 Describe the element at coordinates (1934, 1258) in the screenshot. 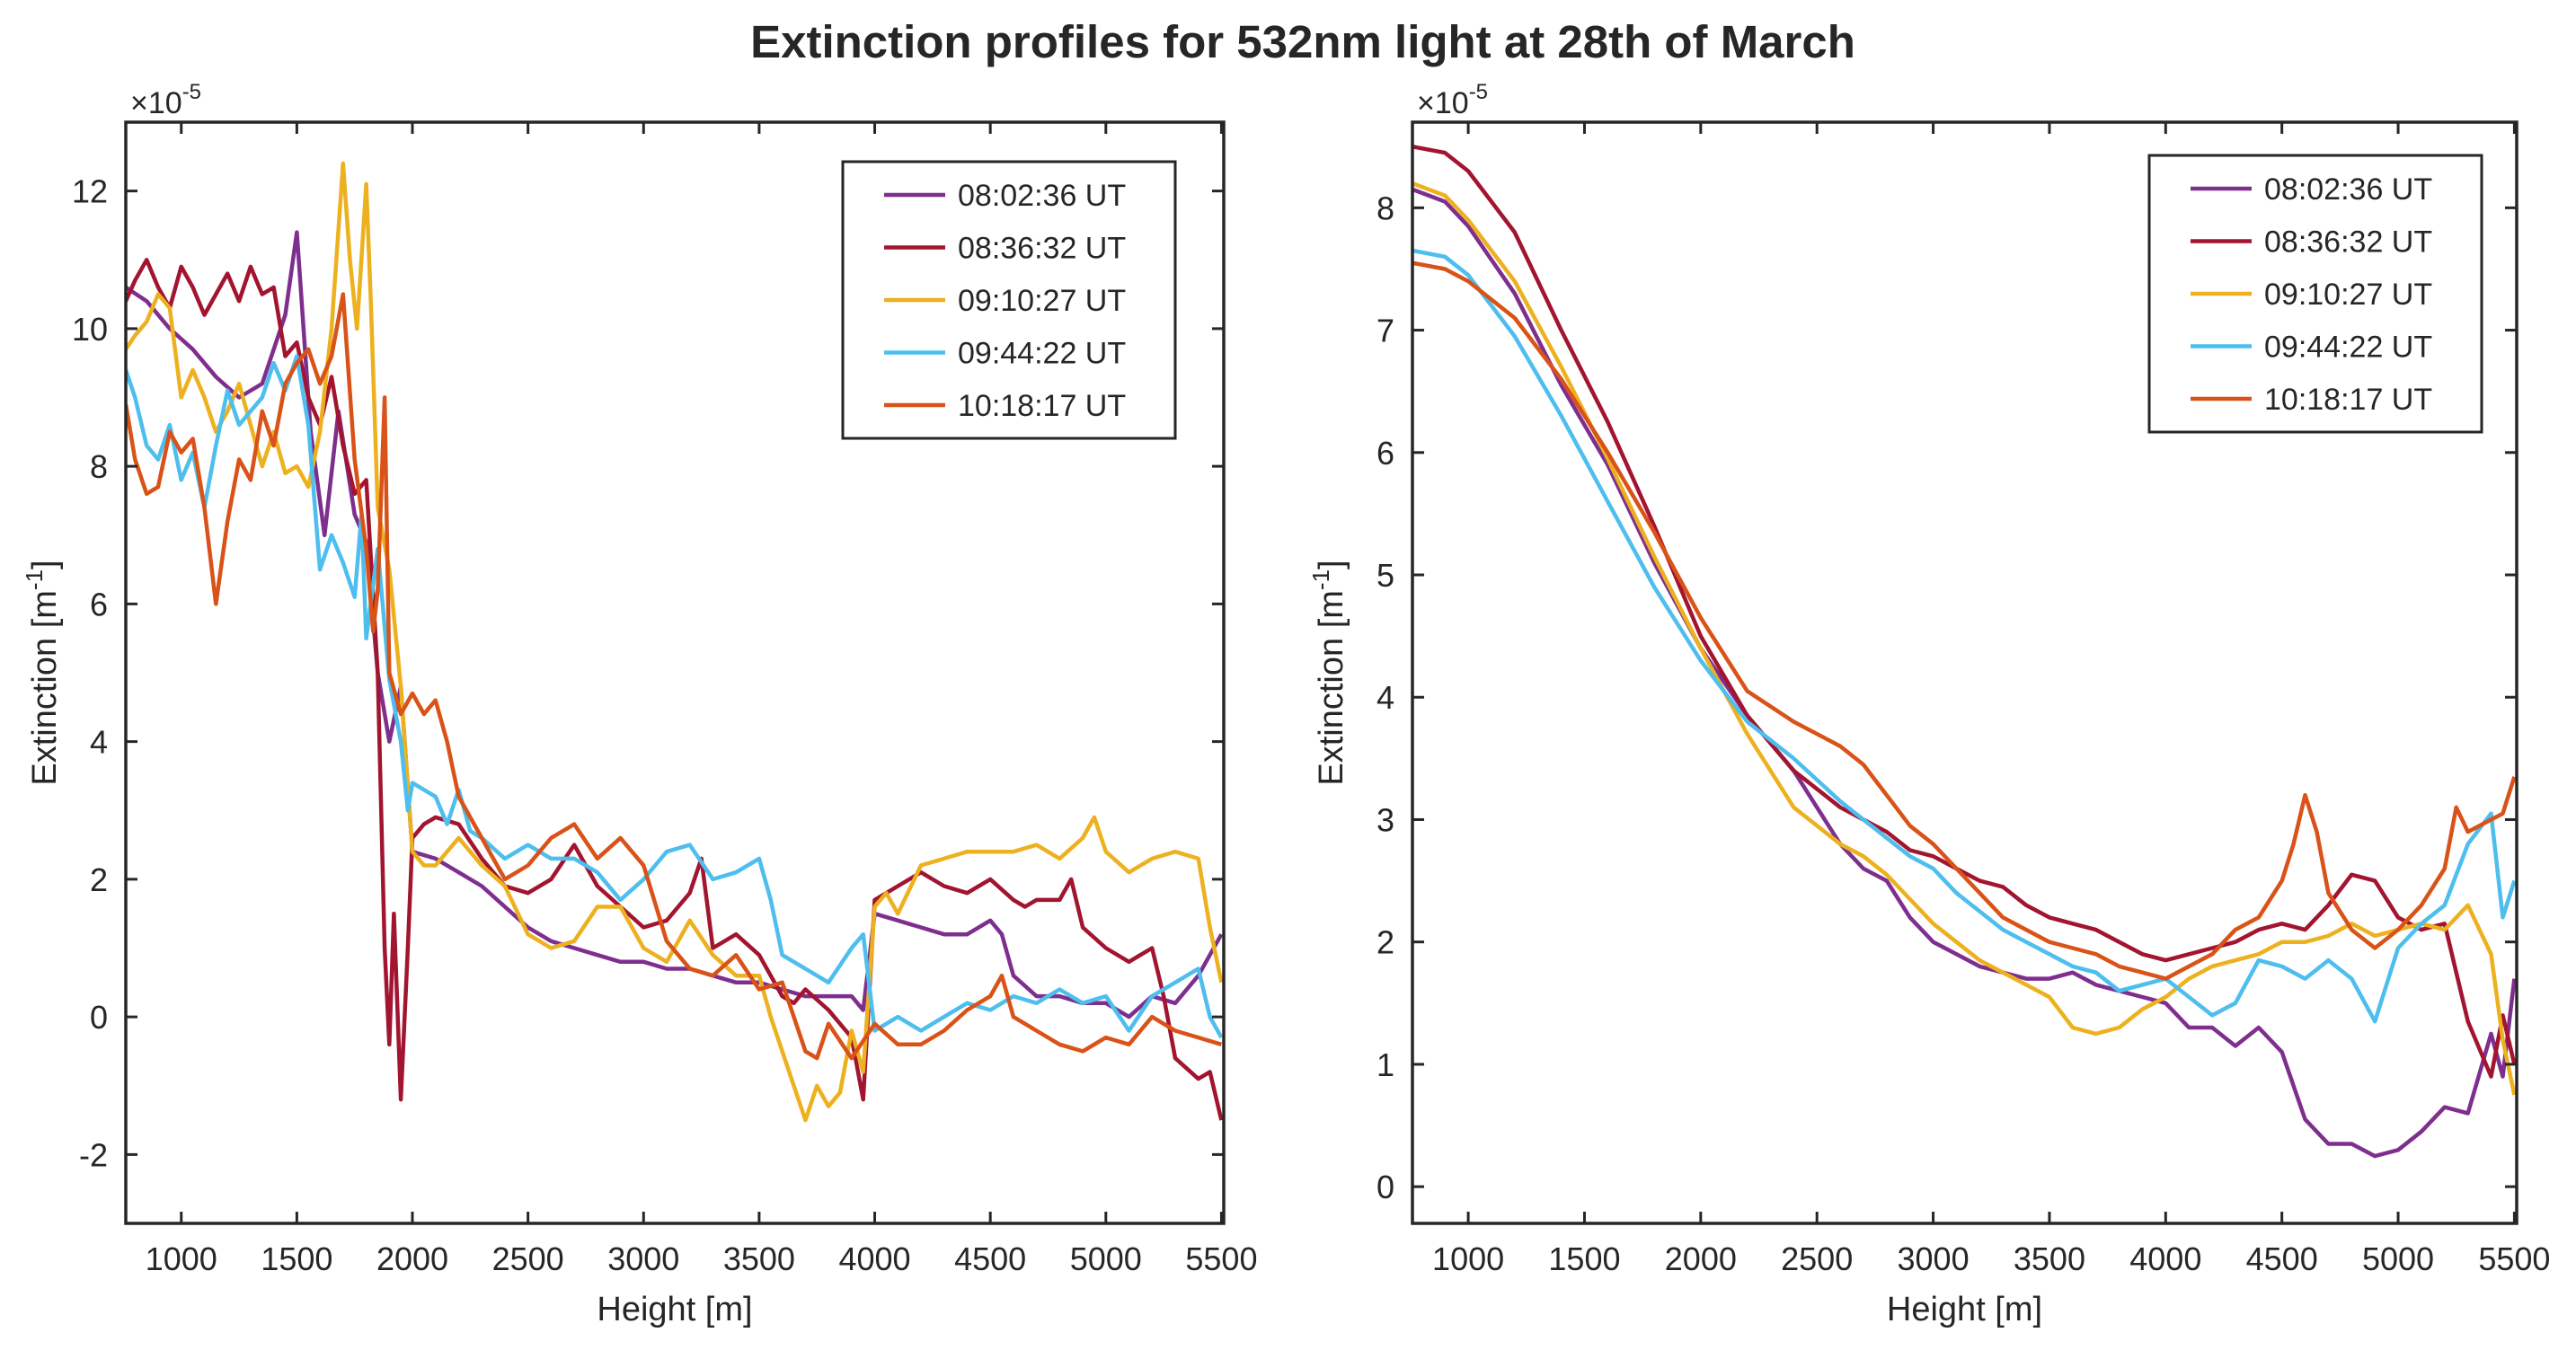

I see `chart-2-x-tick-label: 3000` at that location.